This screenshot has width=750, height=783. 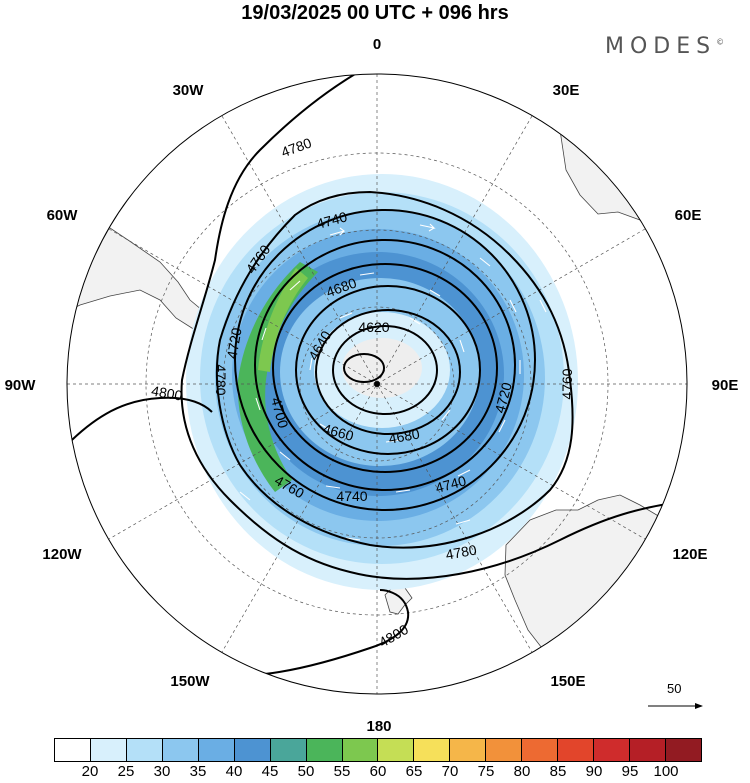 I want to click on lon-label-90w: 90W, so click(x=21, y=385).